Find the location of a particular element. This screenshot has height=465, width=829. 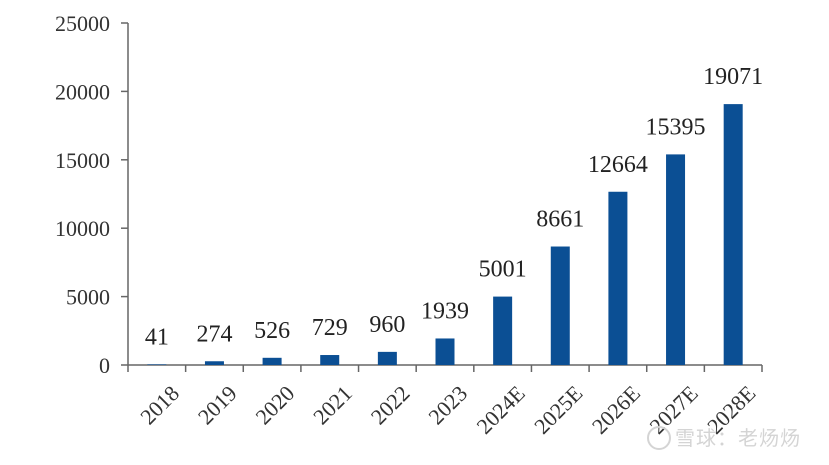

x-tick-label: 2022 is located at coordinates (390, 405).